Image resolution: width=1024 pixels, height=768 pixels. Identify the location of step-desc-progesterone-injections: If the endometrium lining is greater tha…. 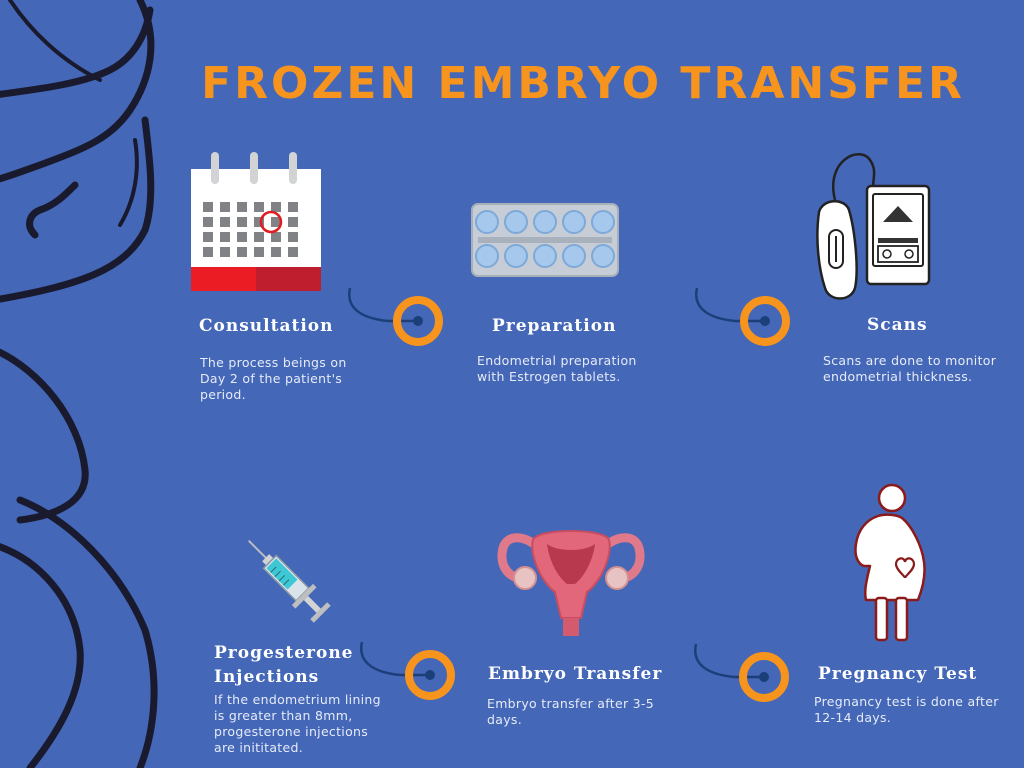
(297, 723).